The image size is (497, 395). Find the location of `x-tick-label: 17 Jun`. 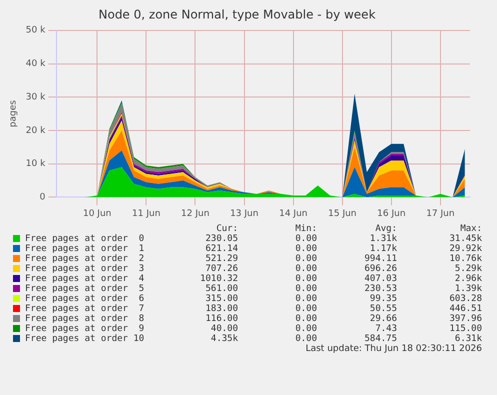

x-tick-label: 17 Jun is located at coordinates (440, 213).